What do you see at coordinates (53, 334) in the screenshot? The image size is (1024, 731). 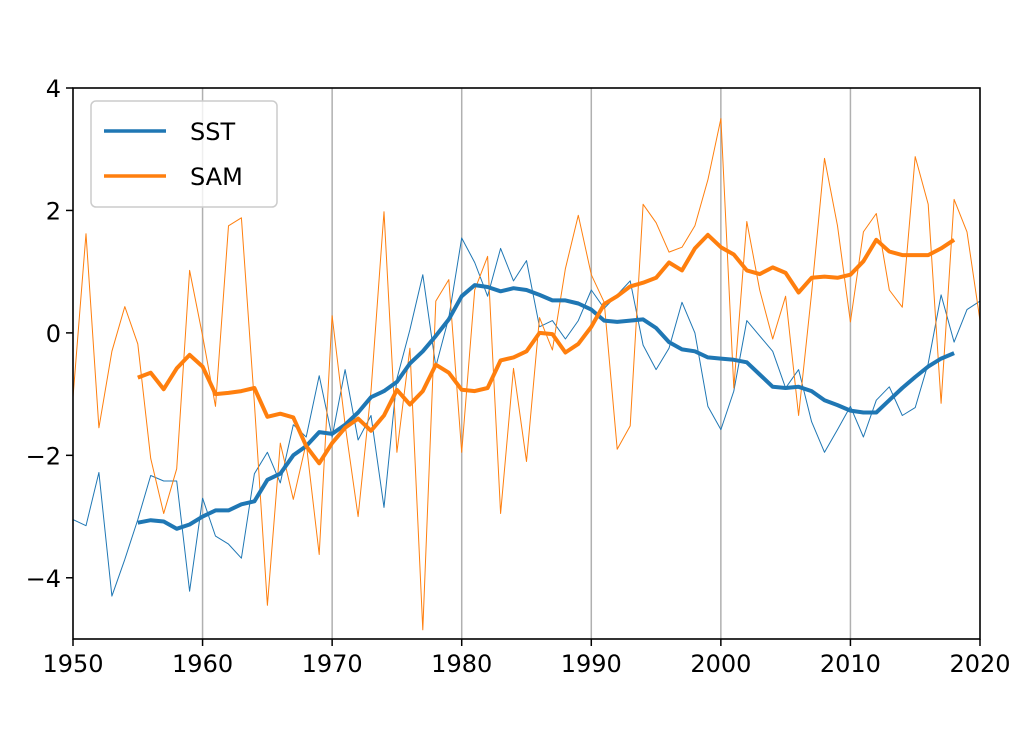 I see `y-tick-label: 0` at bounding box center [53, 334].